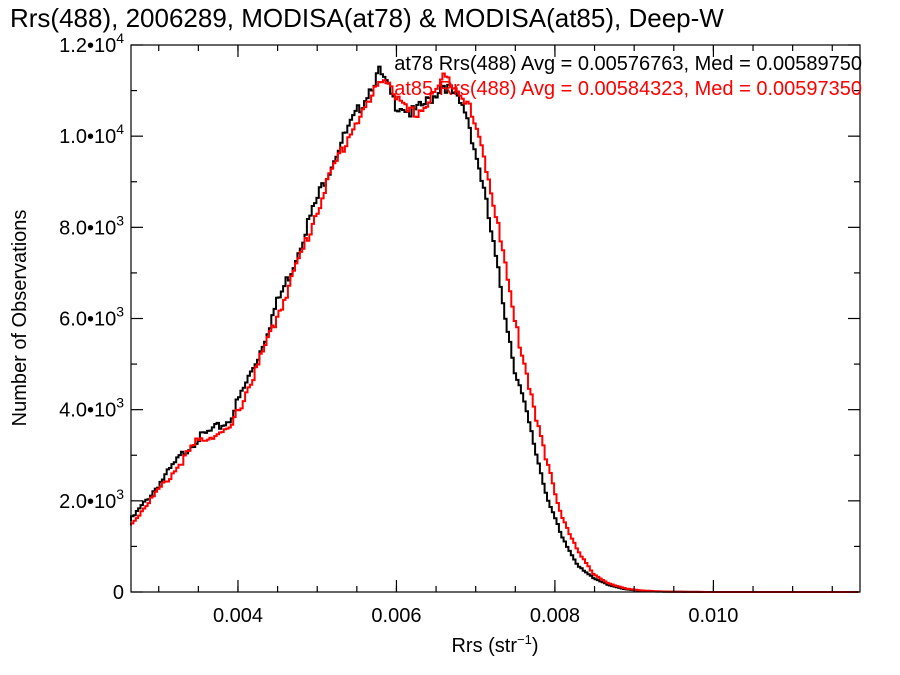  I want to click on y-tick-label: 0, so click(118, 593).